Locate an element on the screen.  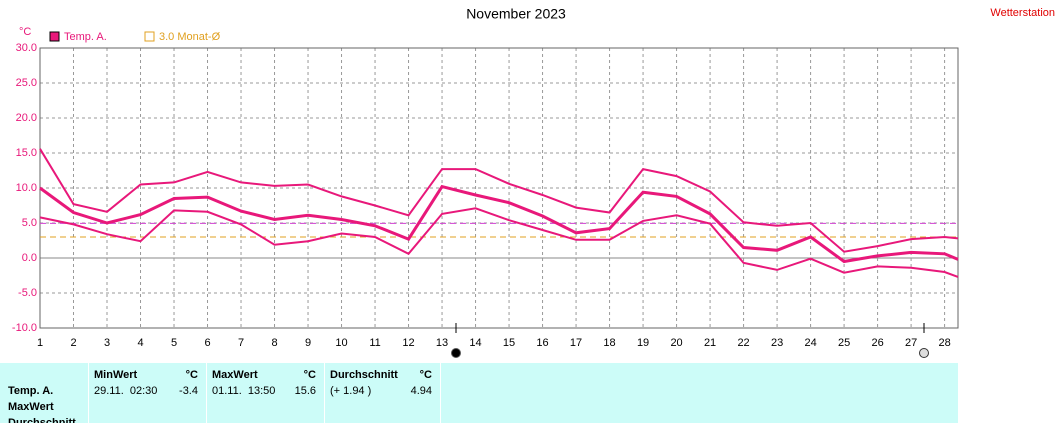
legend-label: Temp. A. is located at coordinates (85, 37).